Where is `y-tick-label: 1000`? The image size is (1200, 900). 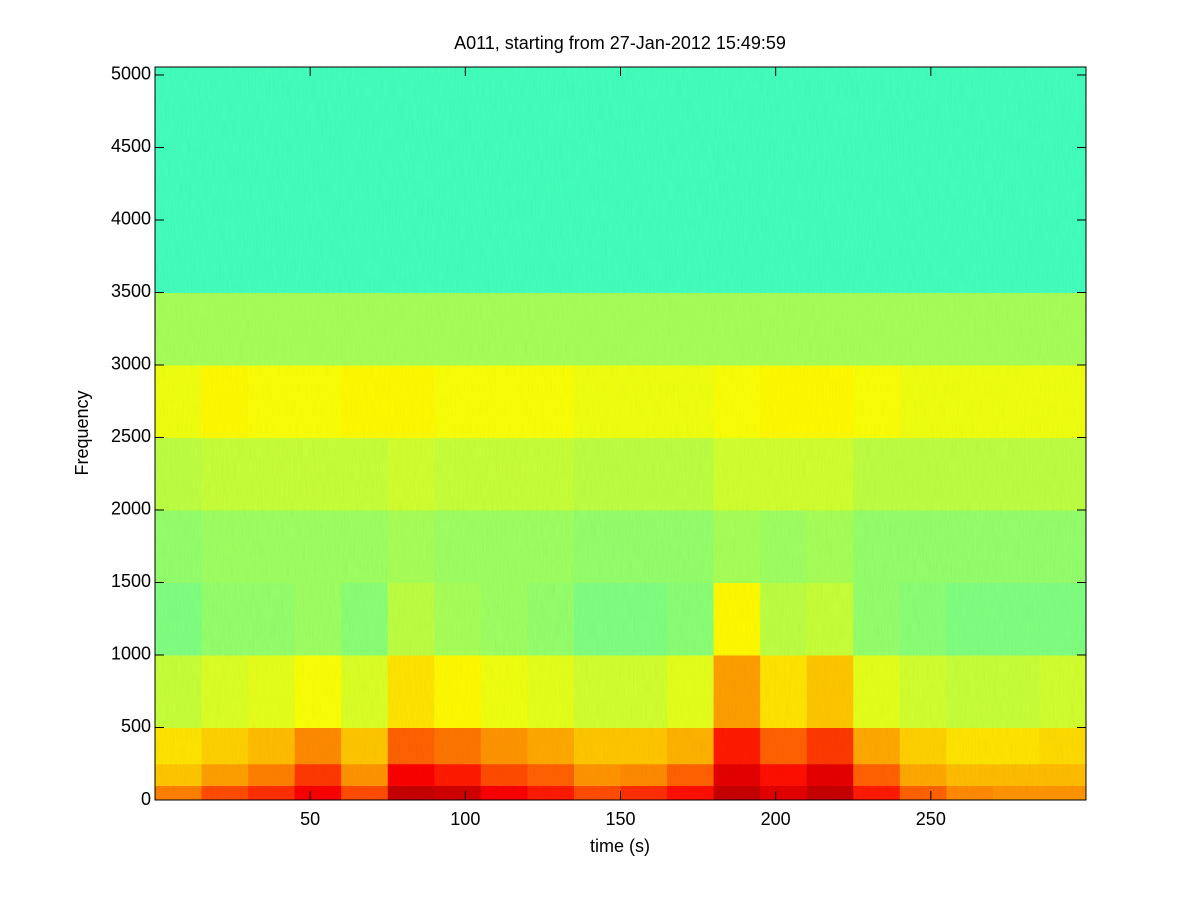 y-tick-label: 1000 is located at coordinates (131, 654).